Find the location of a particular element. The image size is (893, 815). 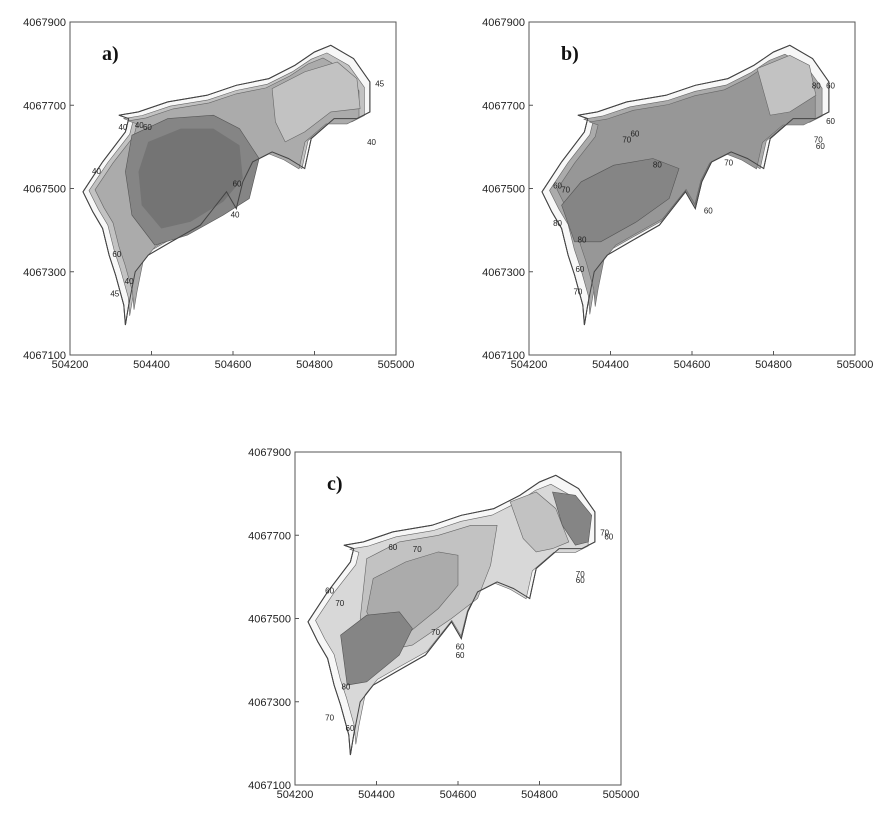

panel-label: a) is located at coordinates (110, 54).